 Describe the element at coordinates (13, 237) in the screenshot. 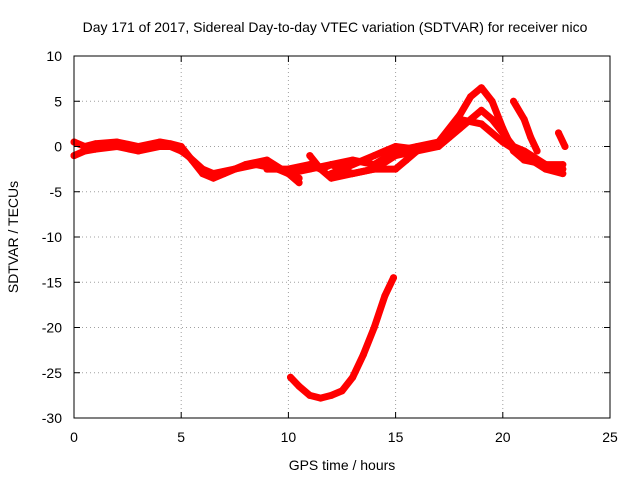

I see `y-axis-label: SDTVAR / TECUs` at that location.